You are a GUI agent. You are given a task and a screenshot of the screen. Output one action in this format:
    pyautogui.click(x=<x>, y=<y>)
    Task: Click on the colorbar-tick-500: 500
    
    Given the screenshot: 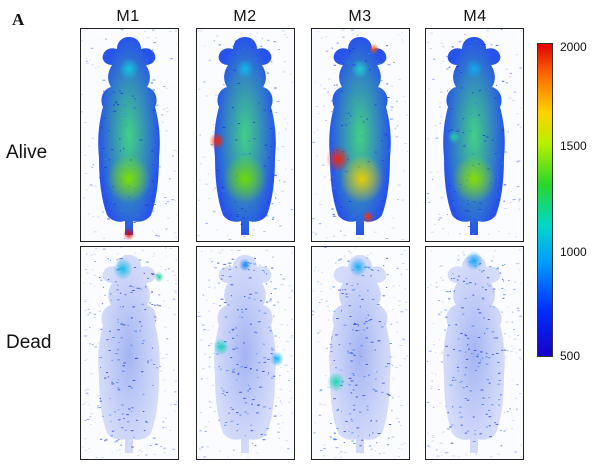 What is the action you would take?
    pyautogui.click(x=570, y=356)
    